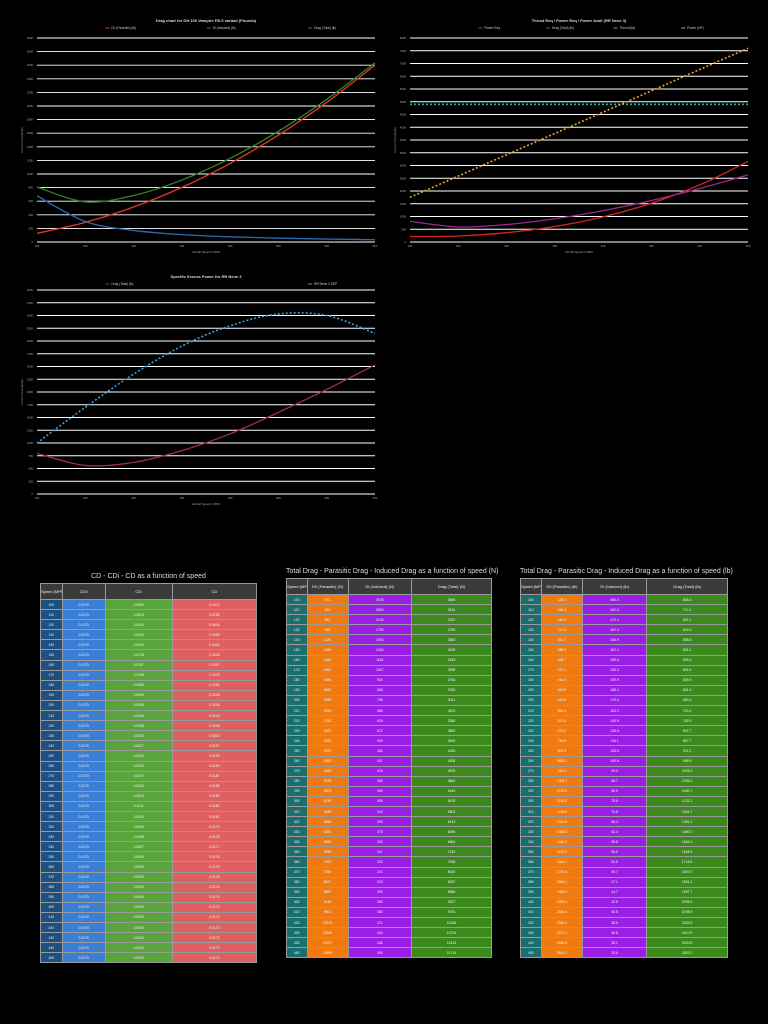  What do you see at coordinates (562, 912) in the screenshot?
I see `table-cell: 2158.4` at bounding box center [562, 912].